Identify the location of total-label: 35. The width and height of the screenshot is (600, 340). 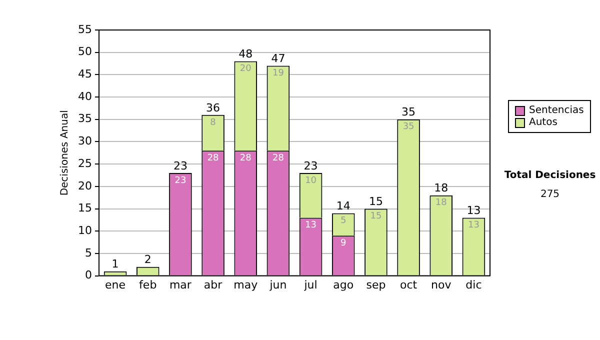
(409, 112).